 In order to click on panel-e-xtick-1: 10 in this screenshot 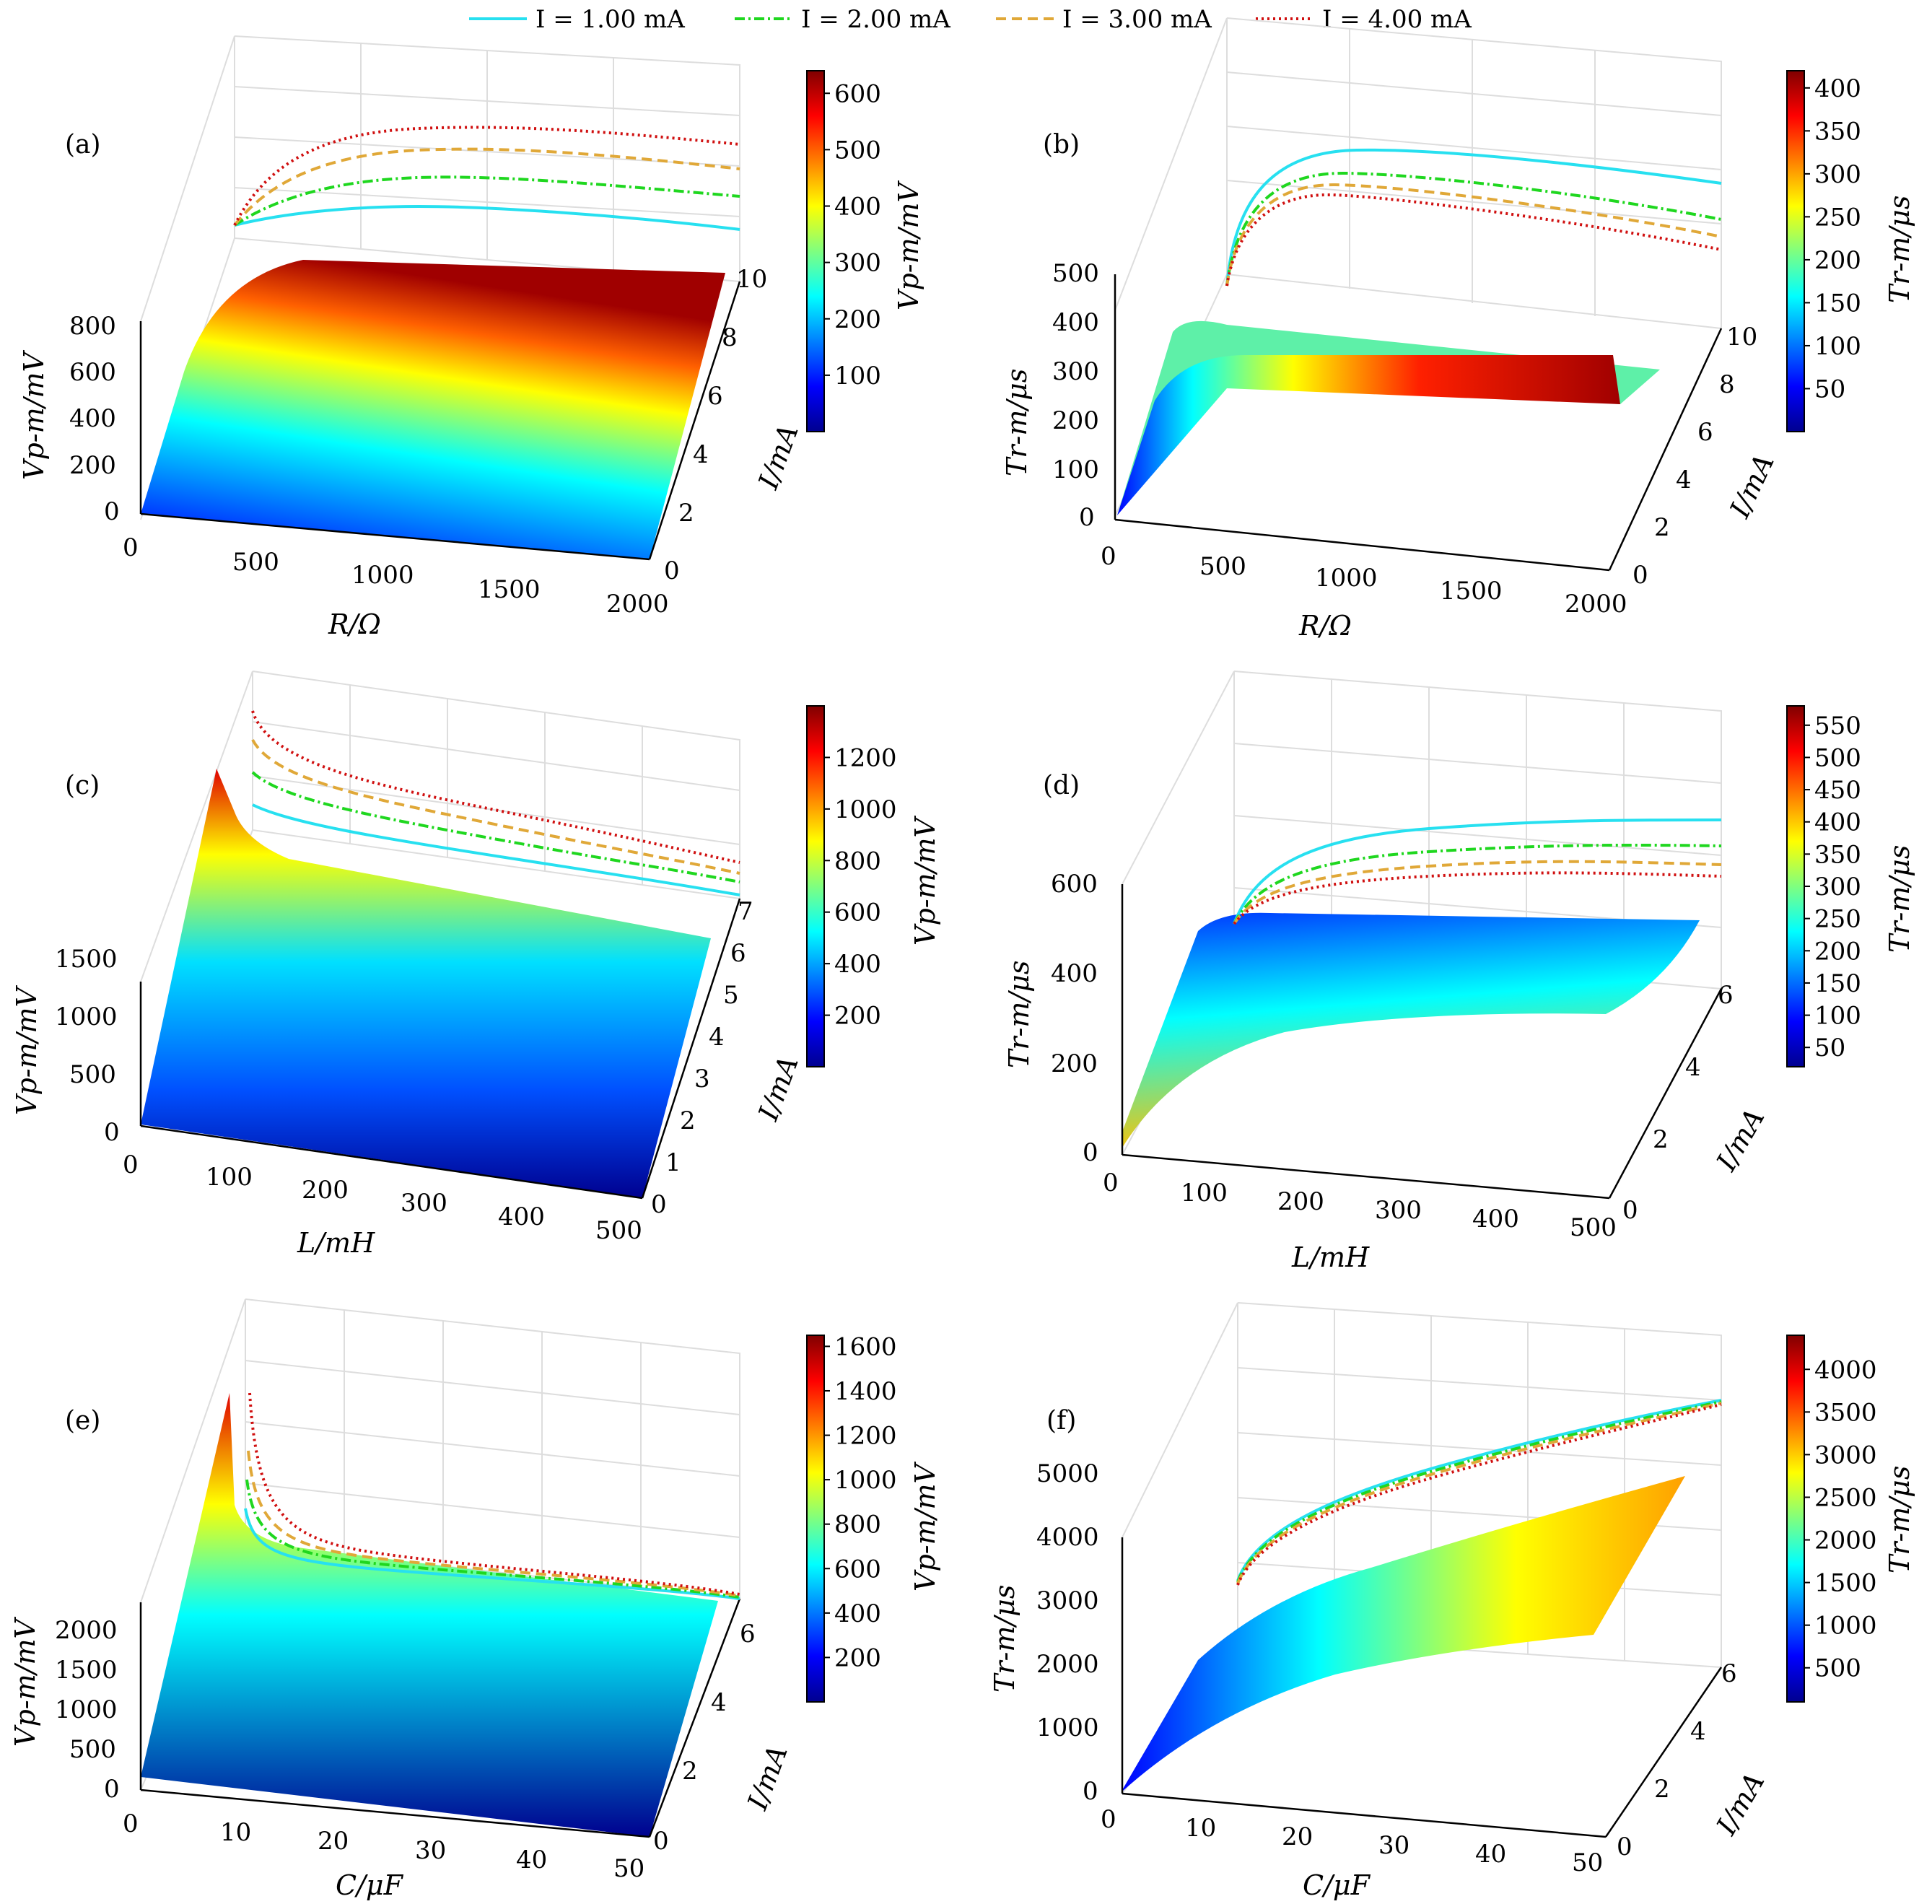, I will do `click(235, 1832)`.